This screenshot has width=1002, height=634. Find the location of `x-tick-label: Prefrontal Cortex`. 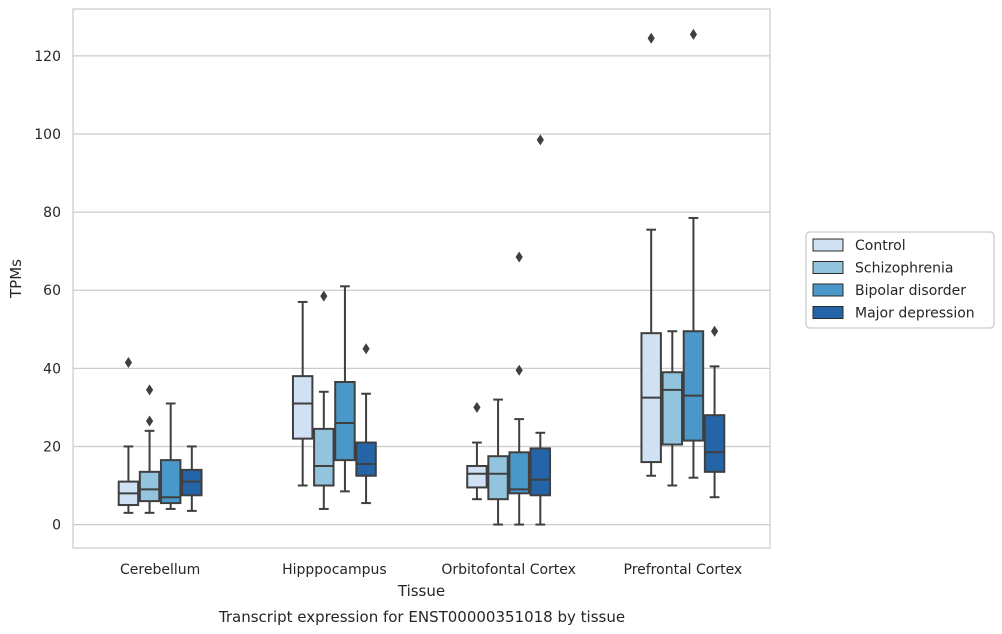

x-tick-label: Prefrontal Cortex is located at coordinates (683, 570).